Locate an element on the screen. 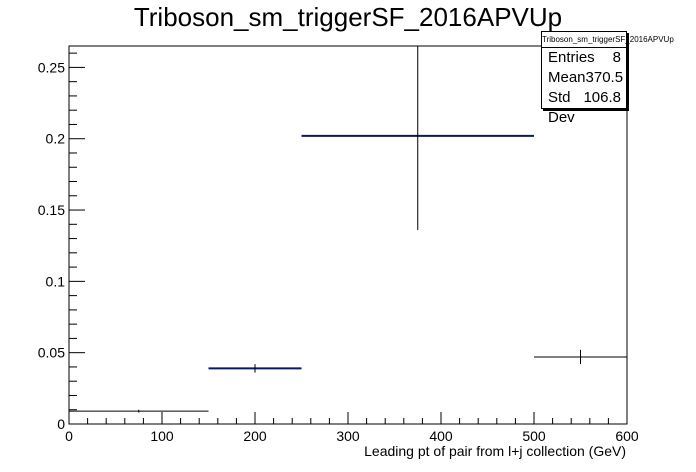 The image size is (696, 472). stats-stddev-row: Std Dev 106.8 is located at coordinates (584, 107).